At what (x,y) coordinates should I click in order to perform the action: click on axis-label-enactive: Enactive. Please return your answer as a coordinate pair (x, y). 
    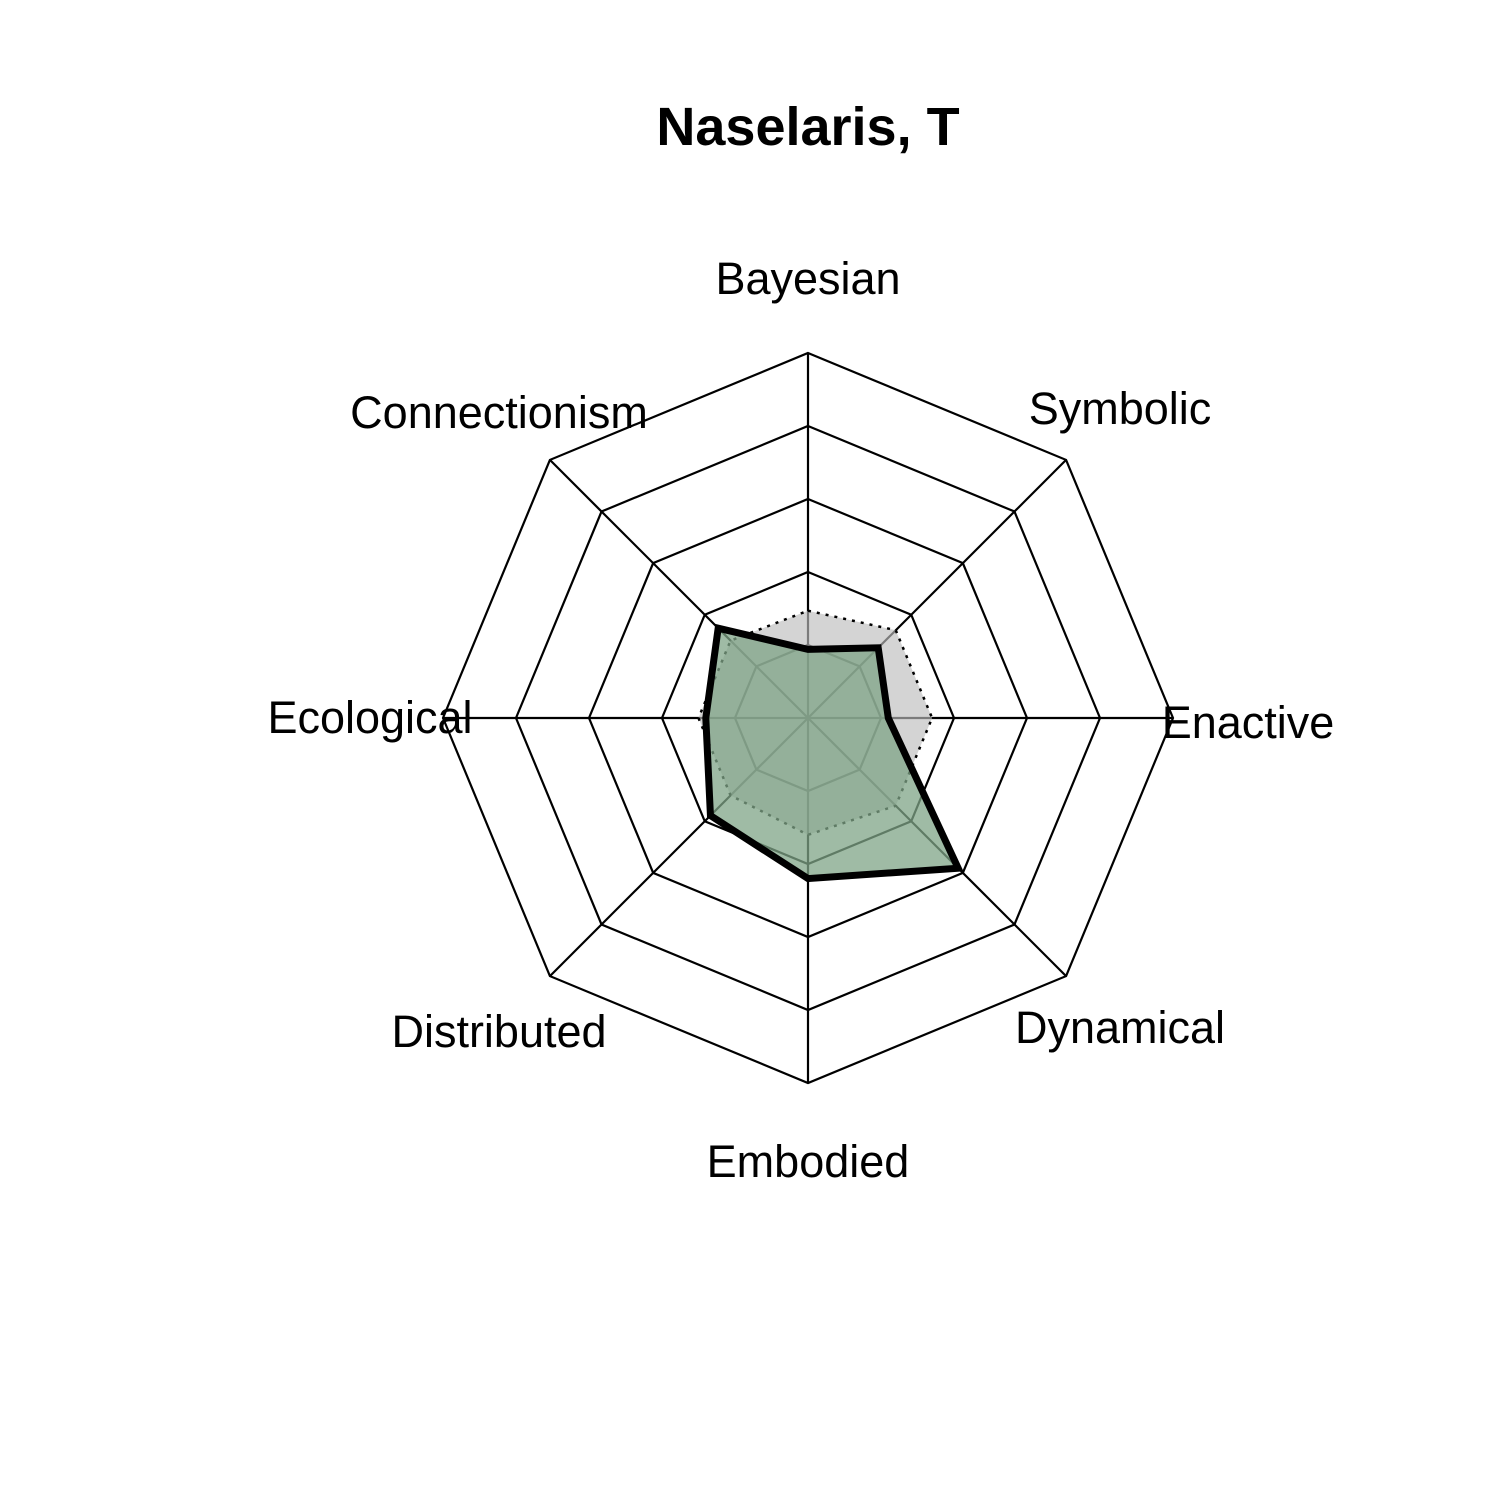
    Looking at the image, I should click on (1248, 722).